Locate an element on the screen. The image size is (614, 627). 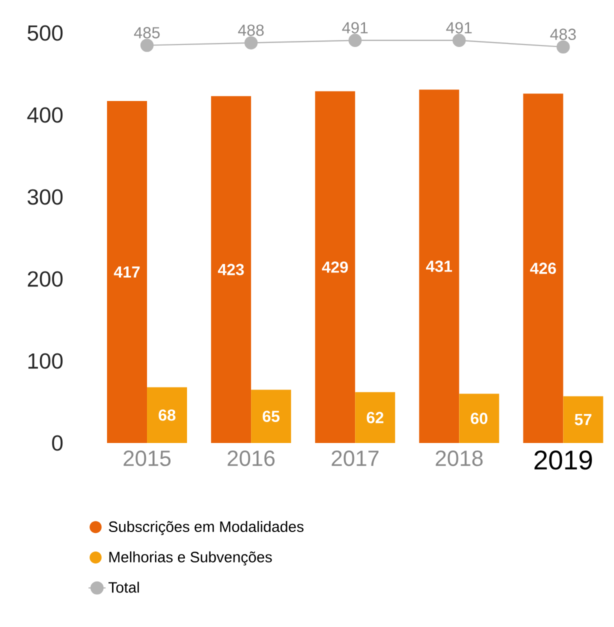
y-tick-label: 500 is located at coordinates (45, 33).